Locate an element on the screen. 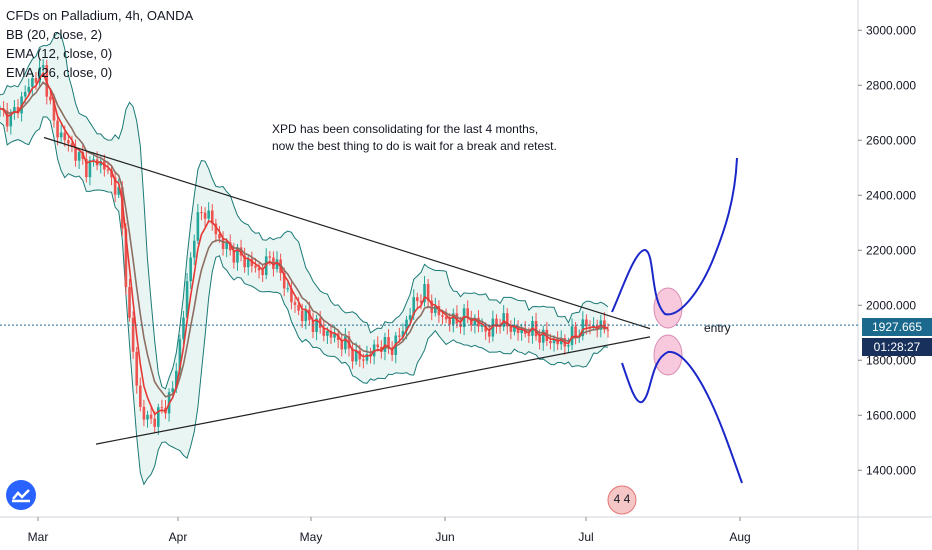 This screenshot has height=550, width=932. indicator-ema-26: EMA (26, close, 0) is located at coordinates (59, 72).